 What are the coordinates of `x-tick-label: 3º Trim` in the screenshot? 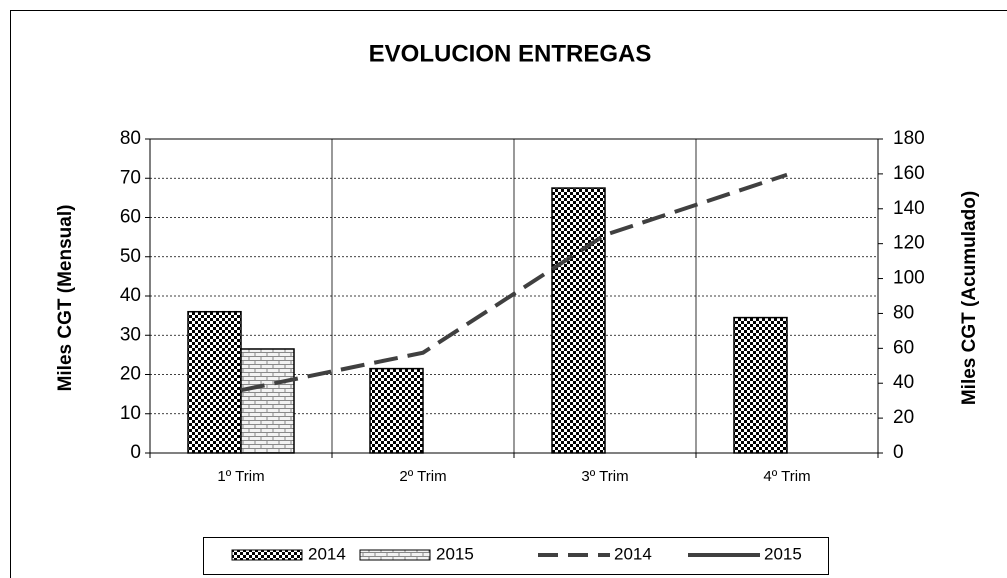 It's located at (604, 476).